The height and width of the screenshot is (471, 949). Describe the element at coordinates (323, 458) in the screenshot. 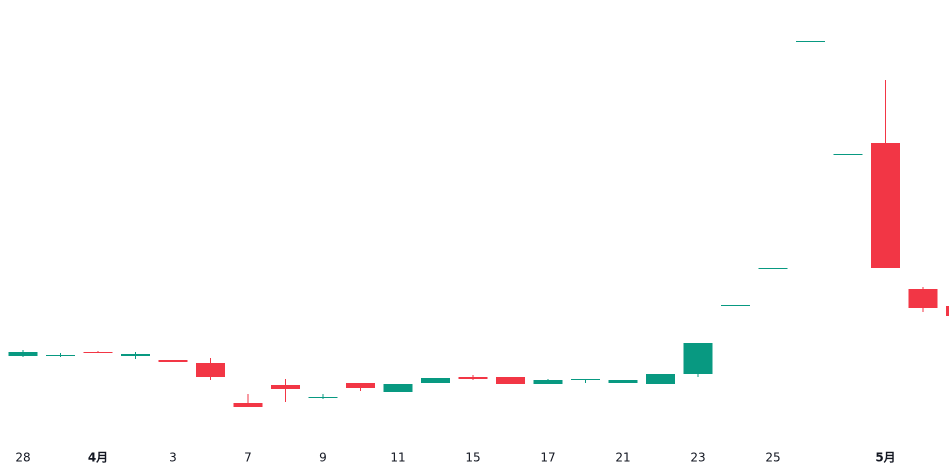

I see `x-tick-label: 9` at that location.